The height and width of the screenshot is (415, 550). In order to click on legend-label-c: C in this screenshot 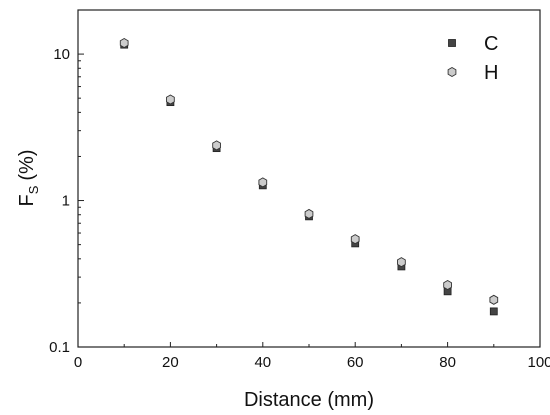, I will do `click(491, 44)`.